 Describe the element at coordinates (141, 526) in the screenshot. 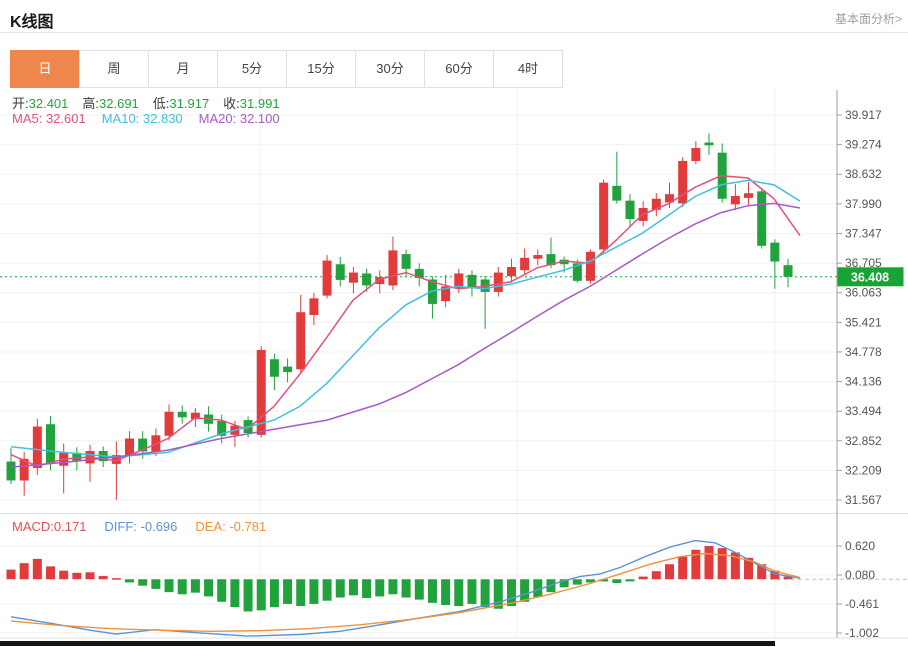

I see `diff-value: DIFF: -0.696` at that location.